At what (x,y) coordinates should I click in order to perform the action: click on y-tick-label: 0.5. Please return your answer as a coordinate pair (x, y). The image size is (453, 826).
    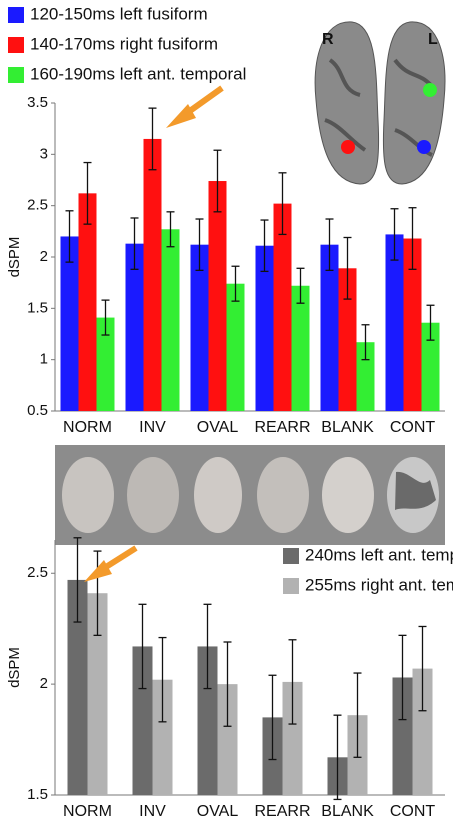
    Looking at the image, I should click on (37, 410).